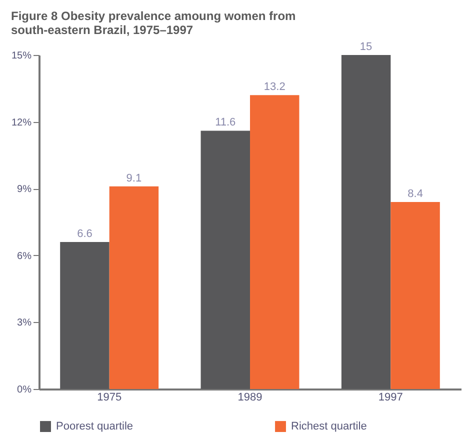 This screenshot has width=471, height=442. Describe the element at coordinates (95, 426) in the screenshot. I see `legend-label: Poorest quartile` at that location.